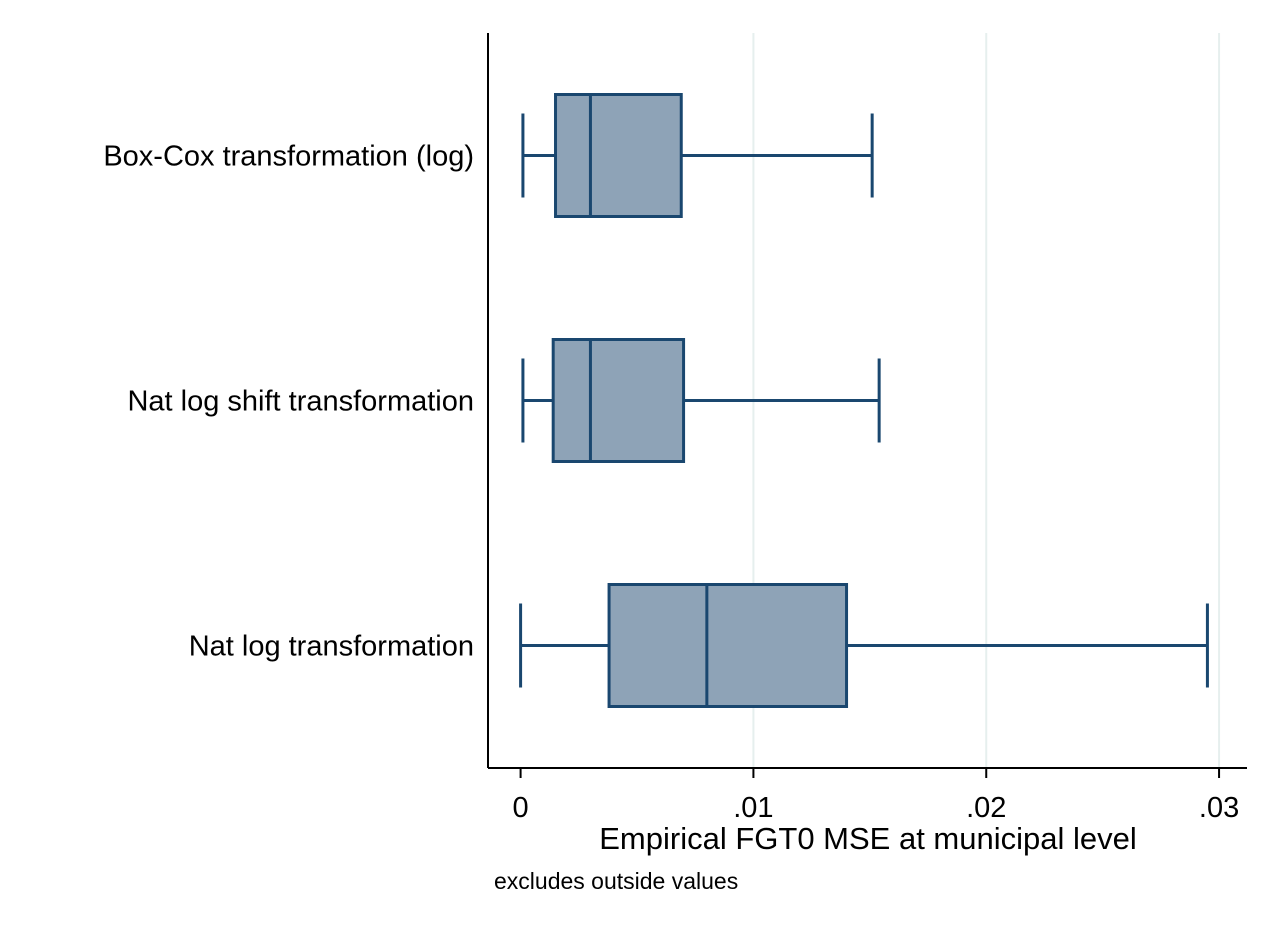 The height and width of the screenshot is (932, 1281). Describe the element at coordinates (868, 838) in the screenshot. I see `x-axis-title: Empirical FGT0 MSE at municipal level` at that location.